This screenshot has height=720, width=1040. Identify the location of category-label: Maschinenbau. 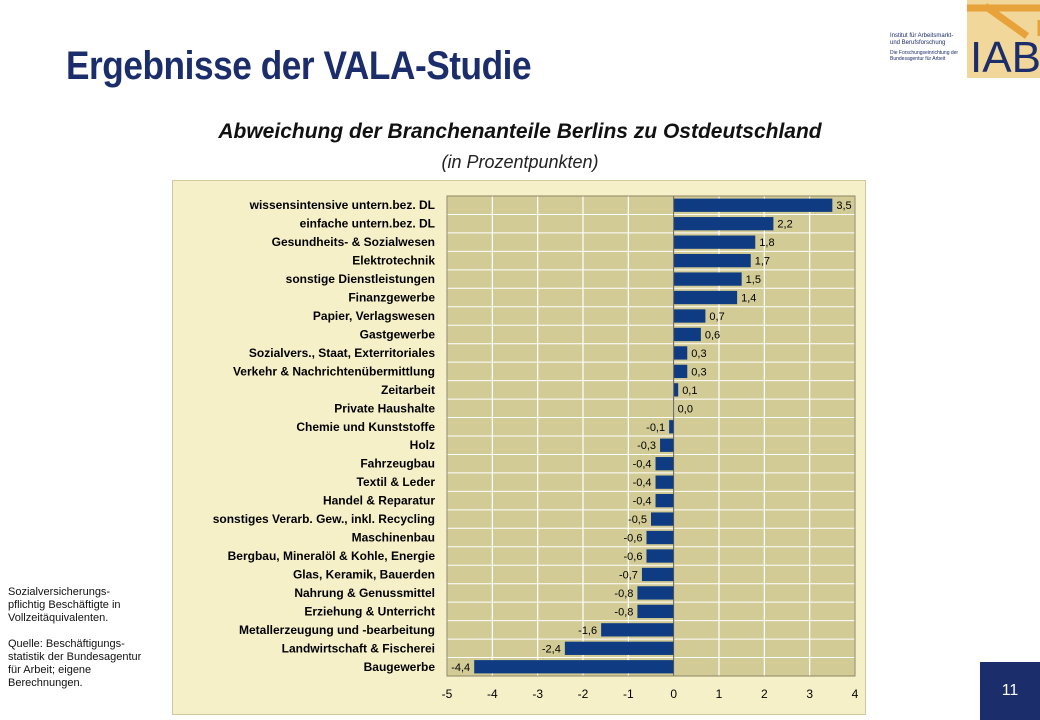
(393, 538).